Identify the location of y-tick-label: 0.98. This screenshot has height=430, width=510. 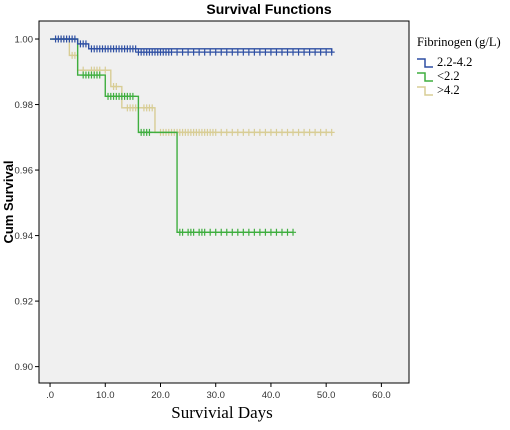
(24, 105).